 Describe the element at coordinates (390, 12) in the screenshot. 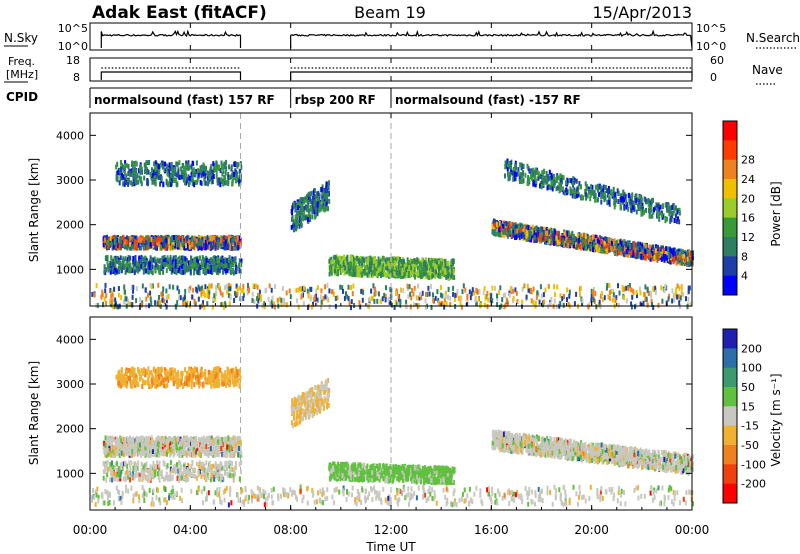

I see `beam-title: Beam 19` at that location.